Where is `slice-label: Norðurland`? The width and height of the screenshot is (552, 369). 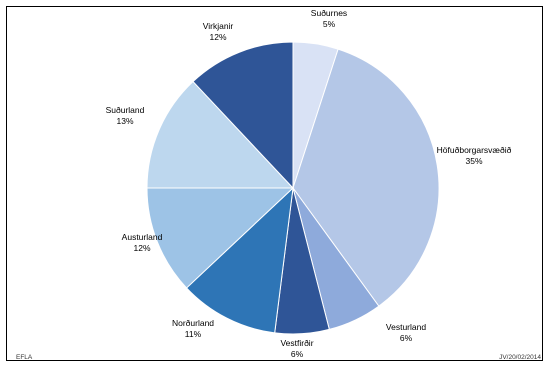 slice-label: Norðurland is located at coordinates (193, 323).